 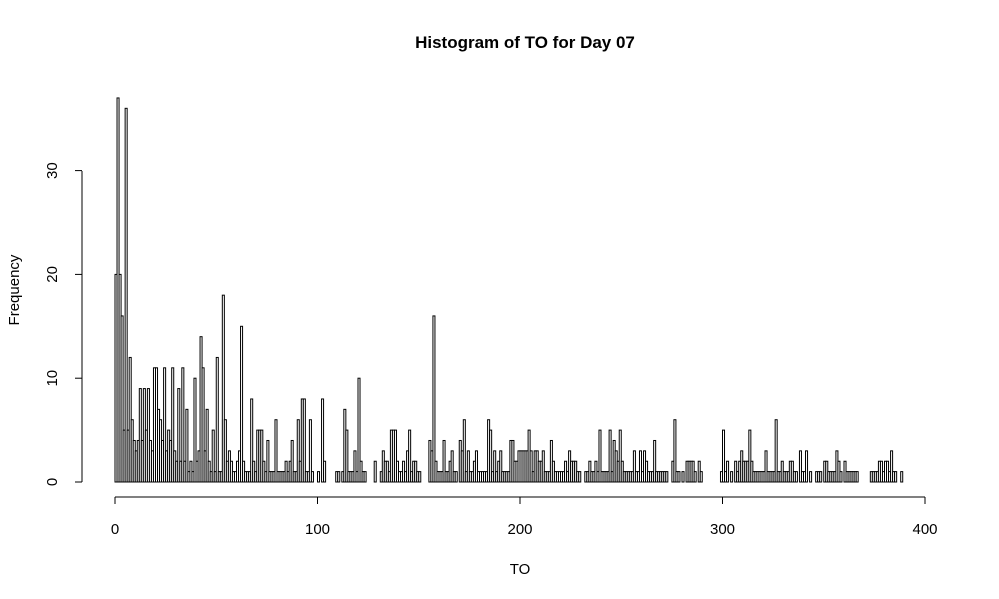 I want to click on y-tick-label: 10, so click(x=52, y=378).